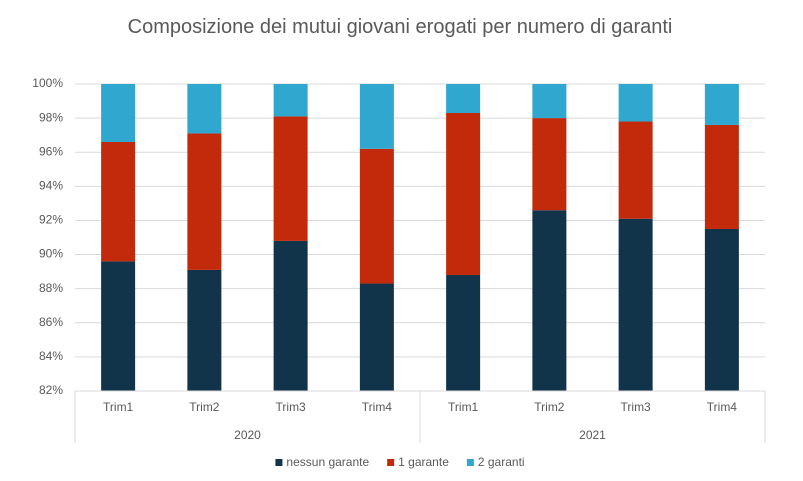  What do you see at coordinates (51, 390) in the screenshot?
I see `y-tick-label: 82%` at bounding box center [51, 390].